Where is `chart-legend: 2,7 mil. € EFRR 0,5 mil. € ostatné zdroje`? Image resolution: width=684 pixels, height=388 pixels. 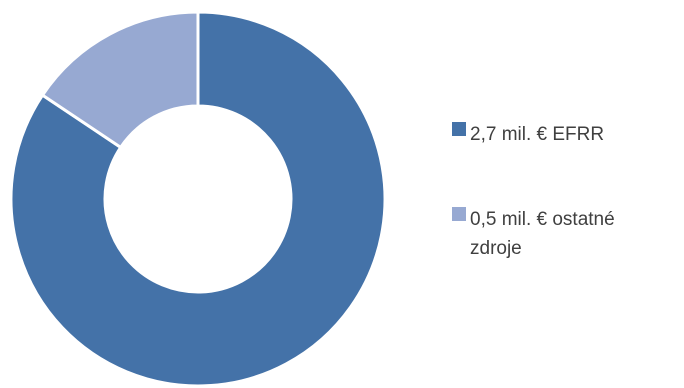
chart-legend: 2,7 mil. € EFRR 0,5 mil. € ostatné zdroje is located at coordinates (533, 190).